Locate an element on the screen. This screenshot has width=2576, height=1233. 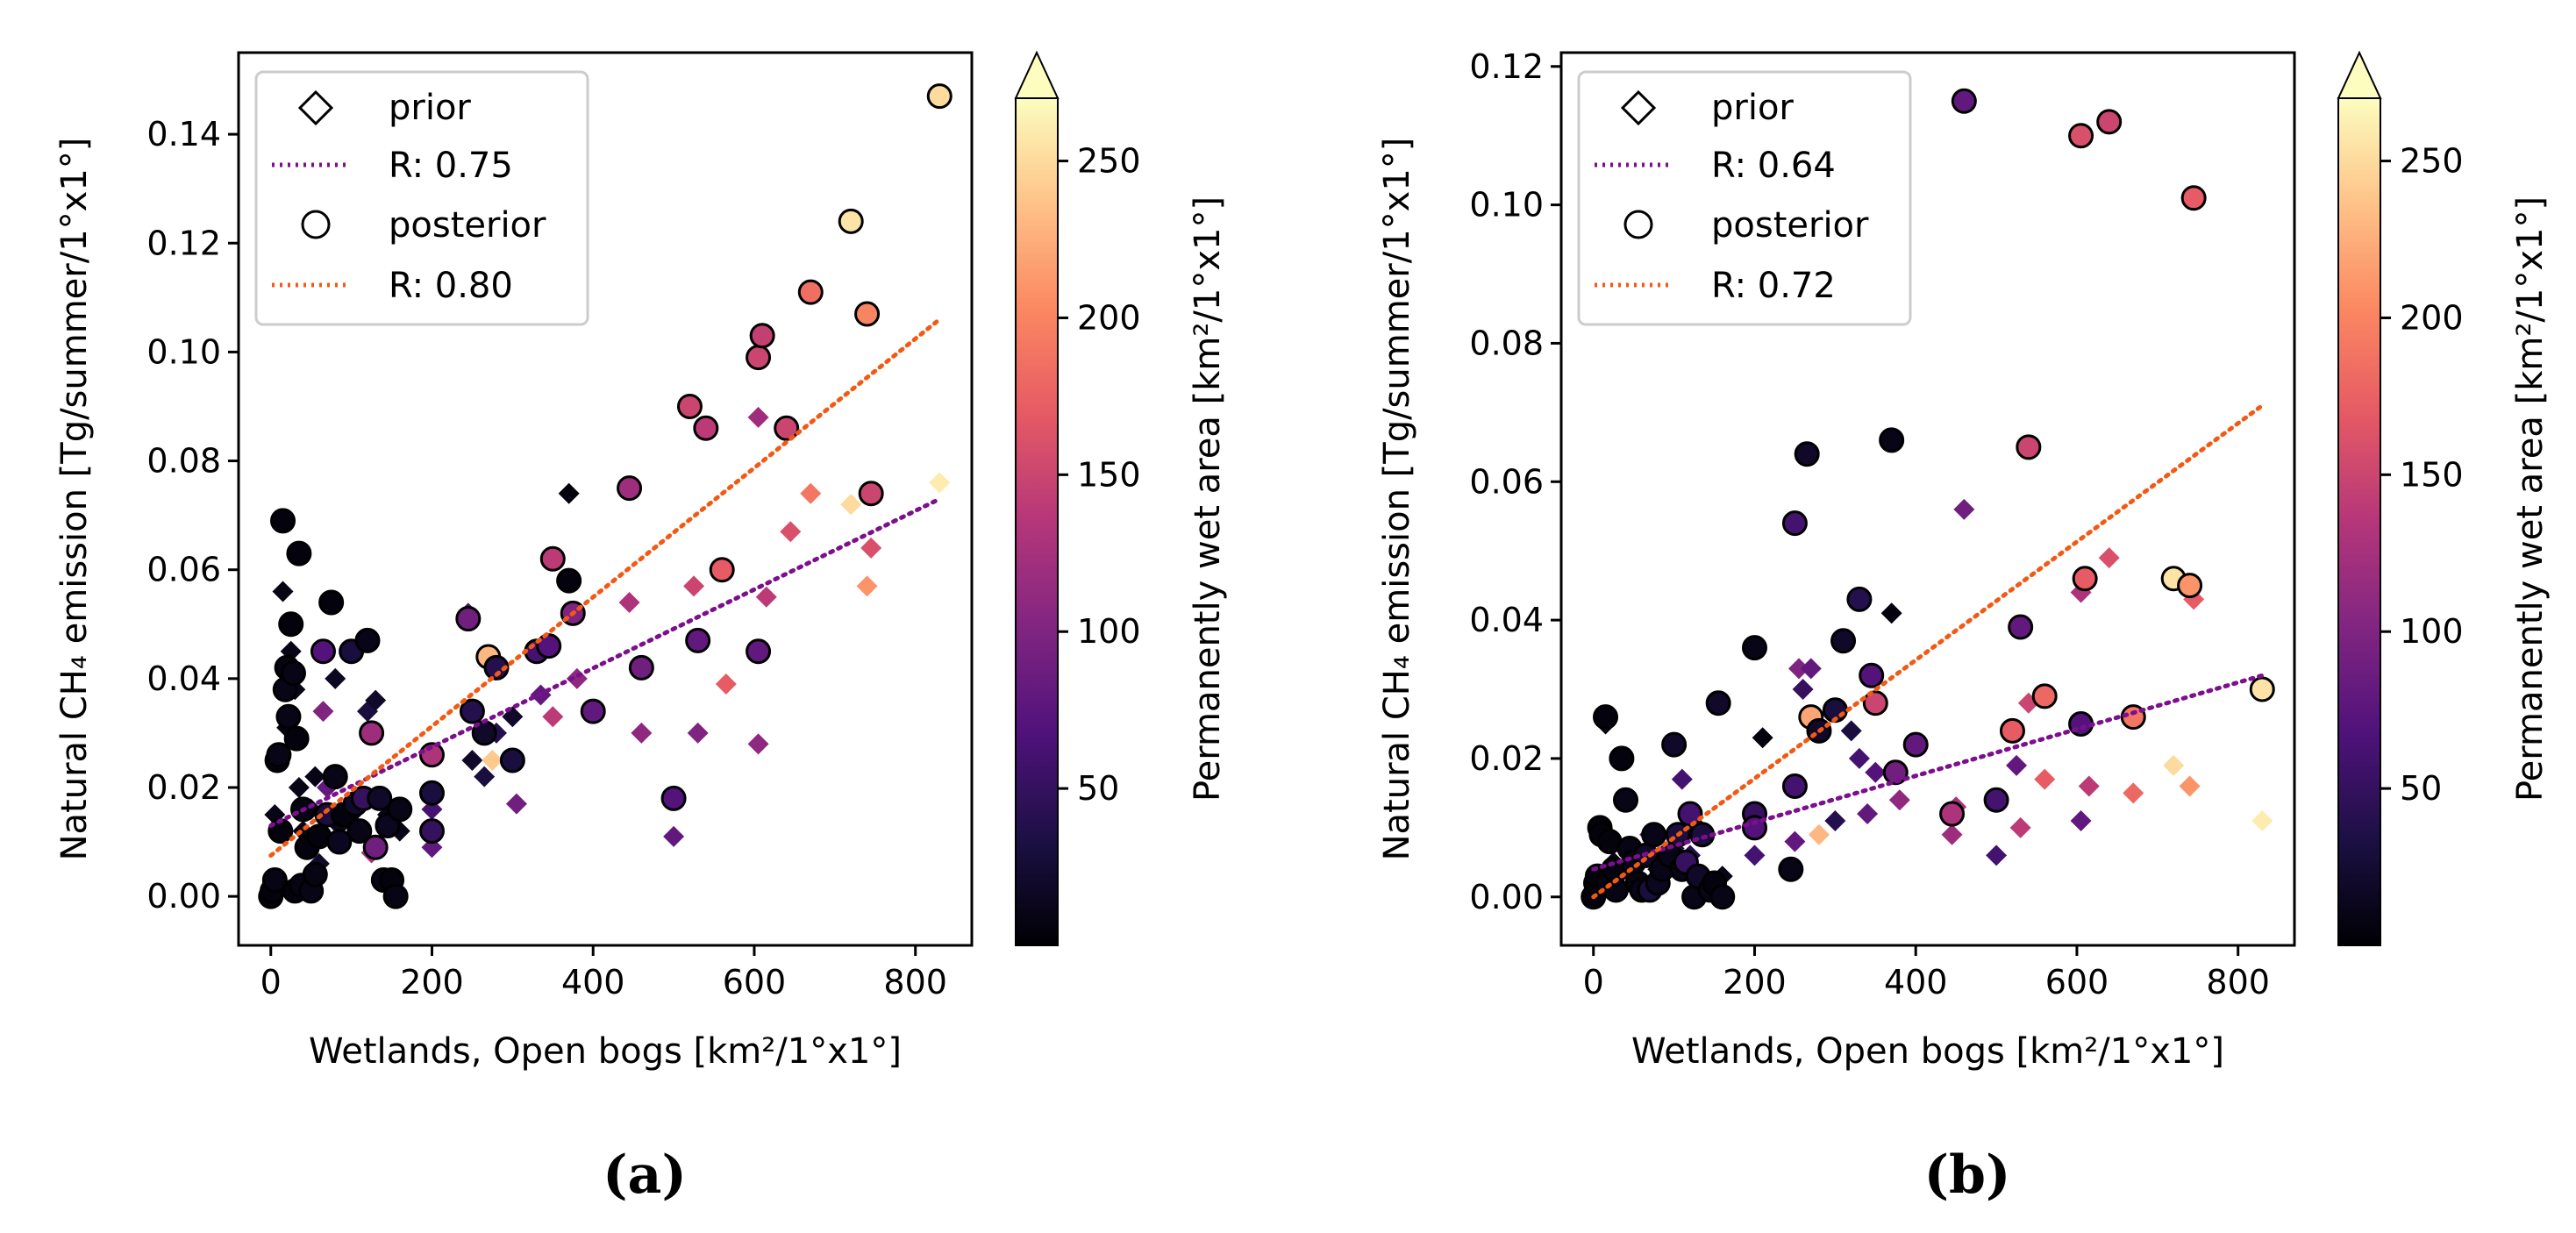
y-tick-label: 0.14 is located at coordinates (184, 134).